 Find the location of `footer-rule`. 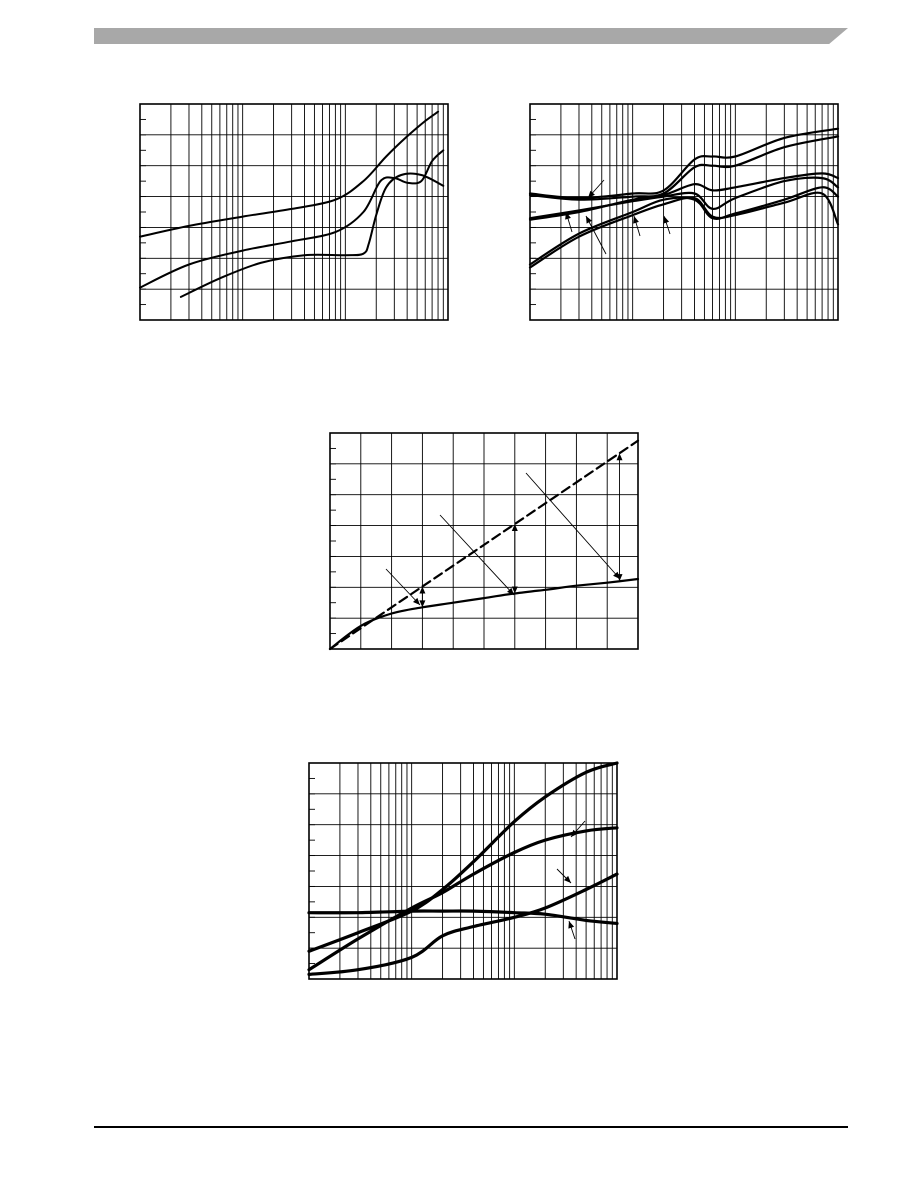

footer-rule is located at coordinates (471, 1127).